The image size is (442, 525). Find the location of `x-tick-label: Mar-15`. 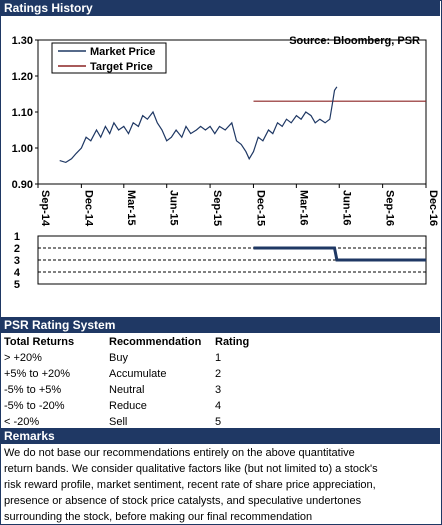

x-tick-label: Mar-15 is located at coordinates (131, 207).